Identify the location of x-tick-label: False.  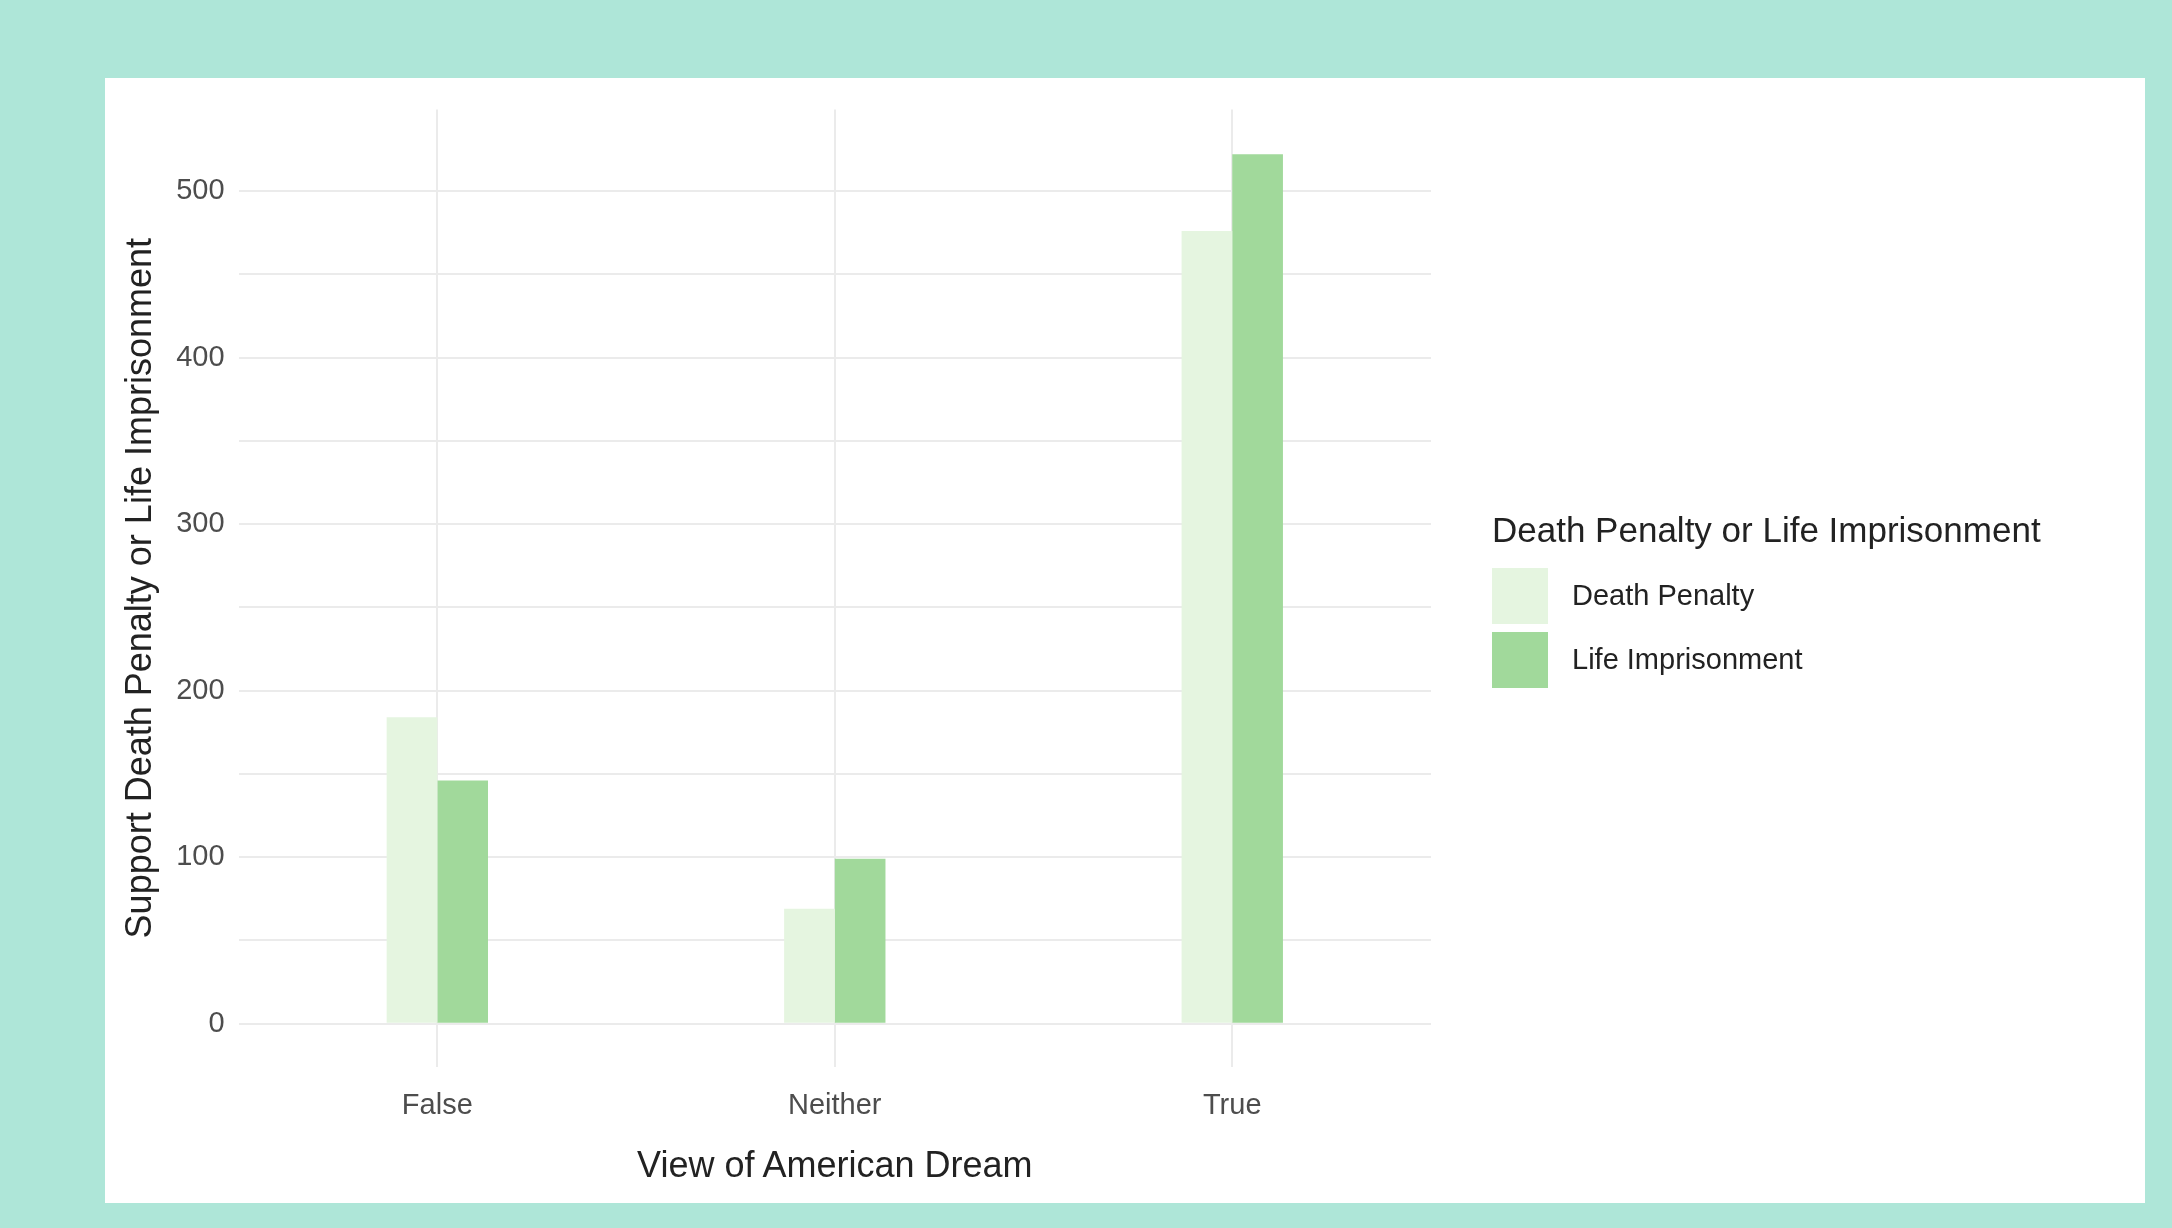
(437, 1104).